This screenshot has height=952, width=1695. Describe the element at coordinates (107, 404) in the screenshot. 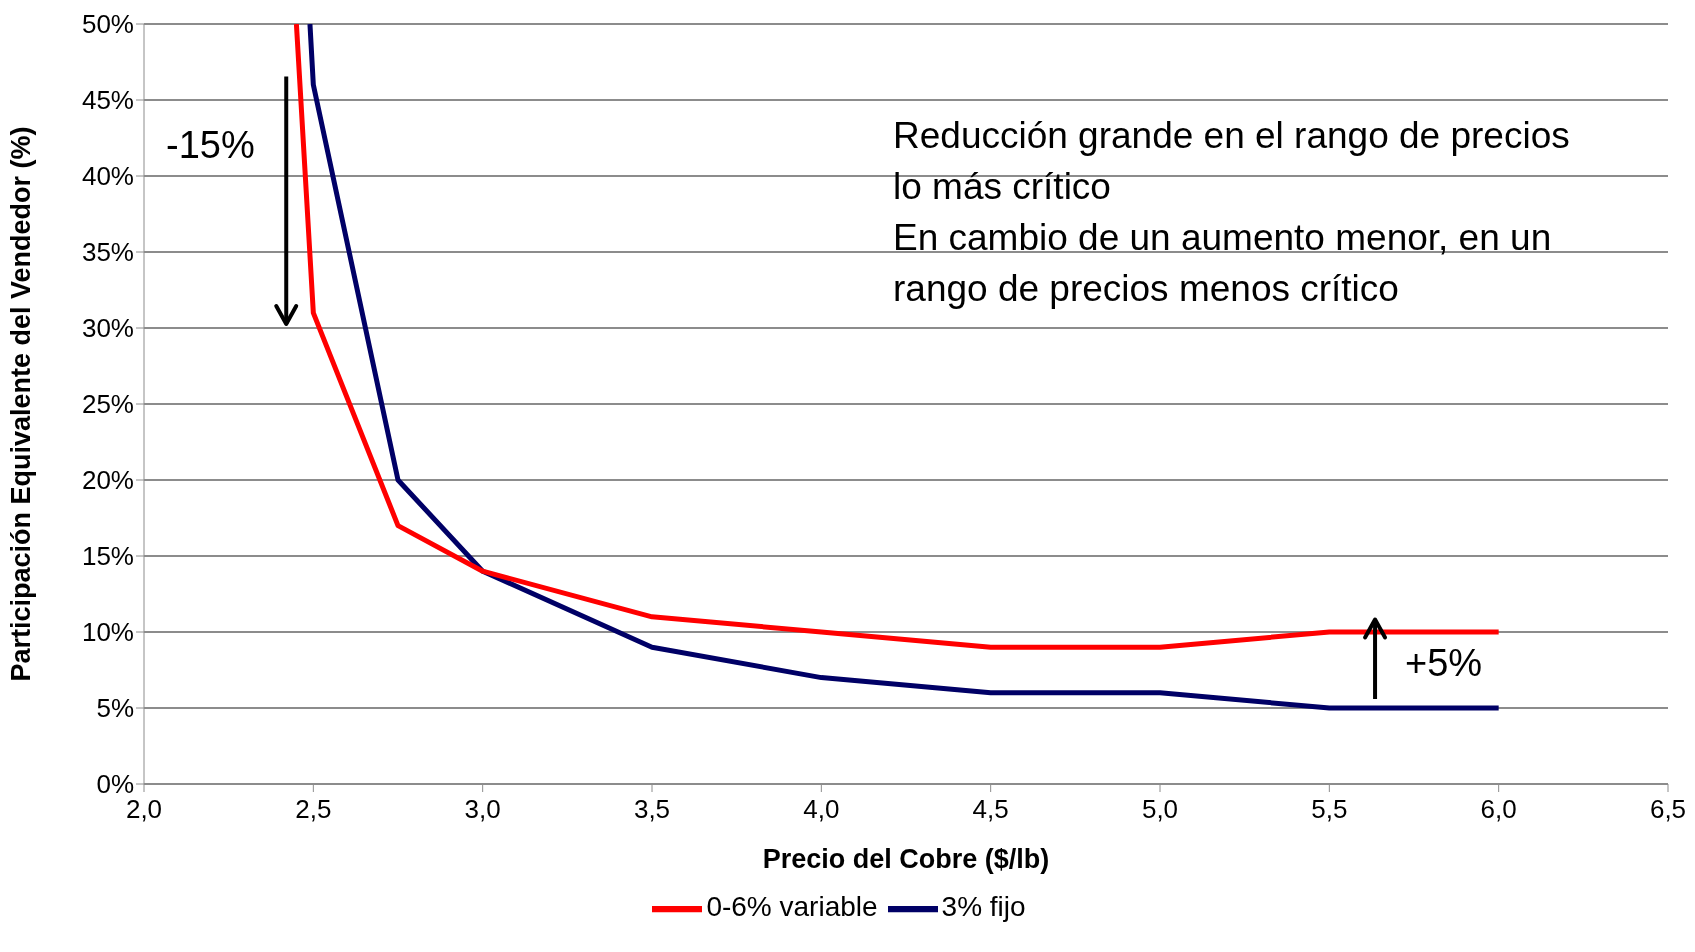

I see `y-tick-label: 25%` at that location.